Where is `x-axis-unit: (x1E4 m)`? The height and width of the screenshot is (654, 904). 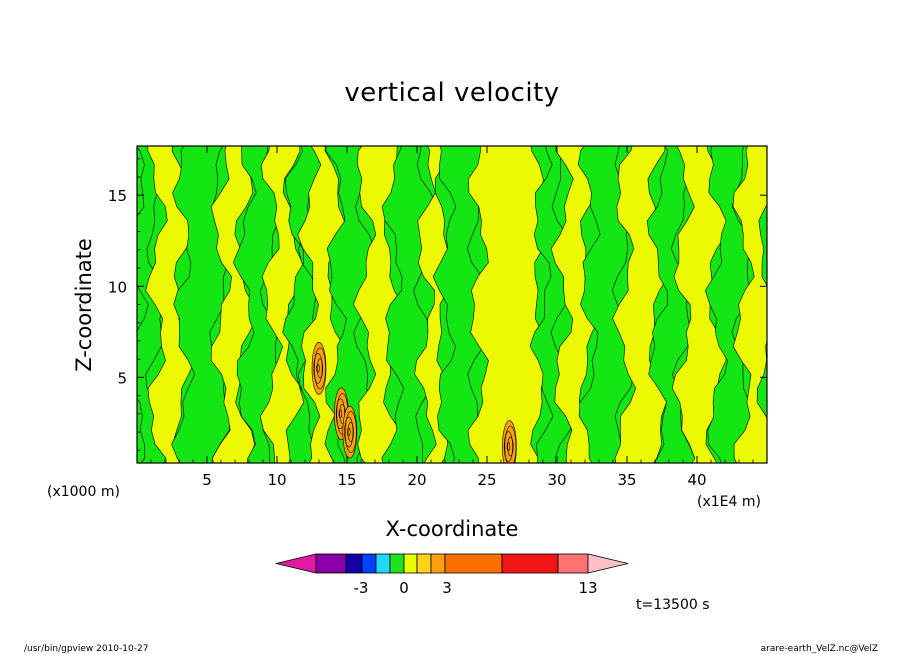
x-axis-unit: (x1E4 m) is located at coordinates (729, 502).